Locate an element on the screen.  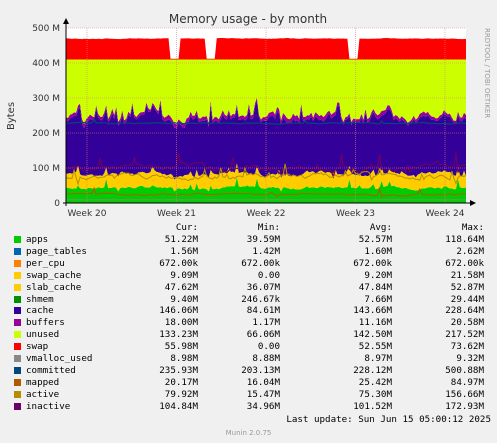
x-axis-arrow is located at coordinates (473, 203).